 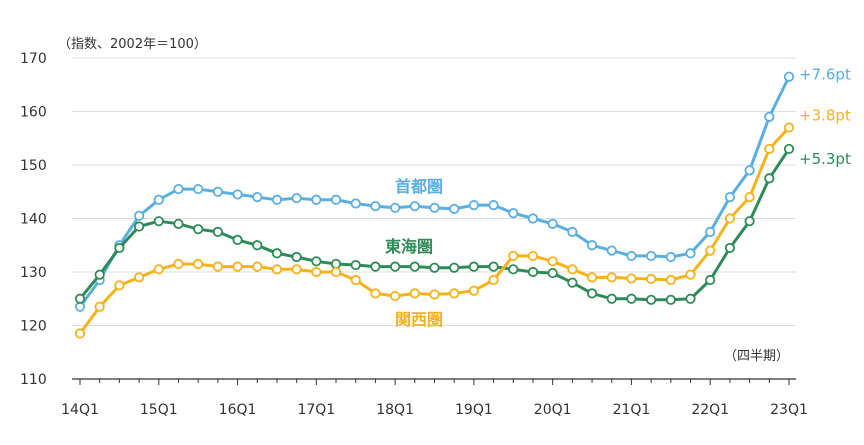 What do you see at coordinates (419, 186) in the screenshot?
I see `series-label: 首都圏` at bounding box center [419, 186].